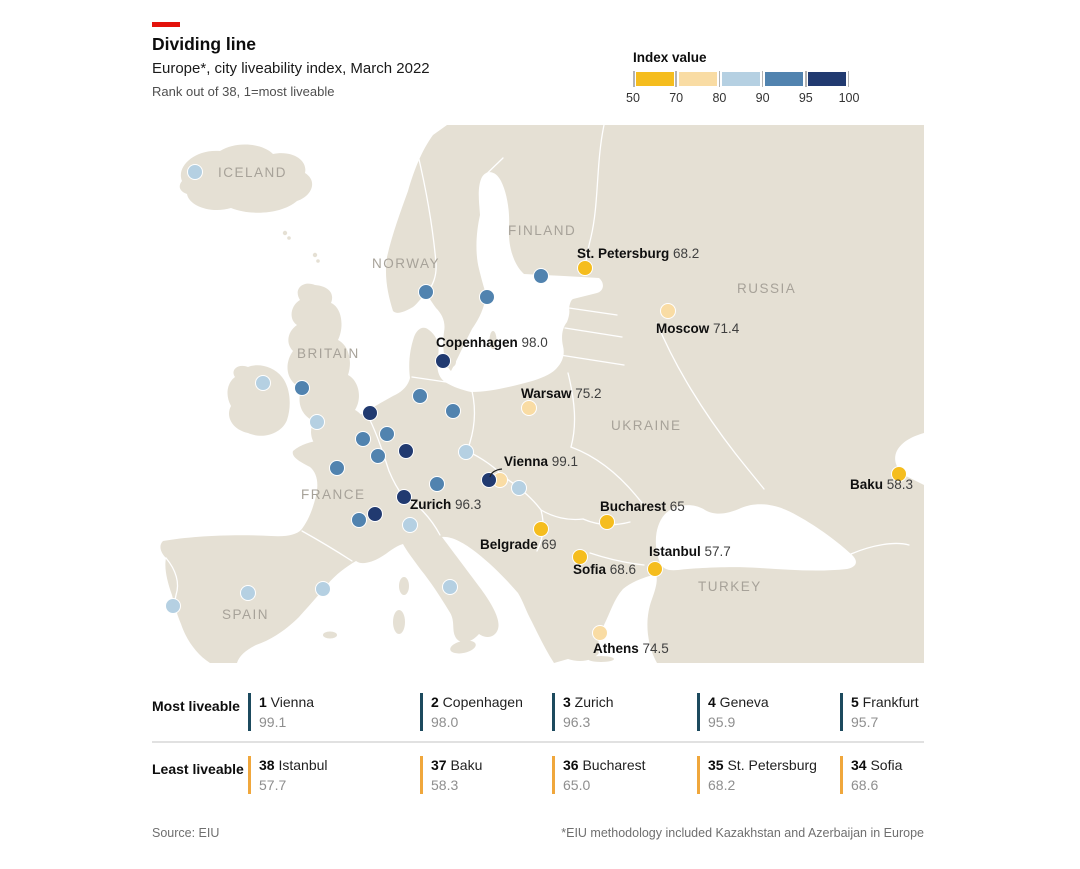 This screenshot has width=1080, height=869. Describe the element at coordinates (690, 551) in the screenshot. I see `city-label: Istanbul 57.7` at that location.